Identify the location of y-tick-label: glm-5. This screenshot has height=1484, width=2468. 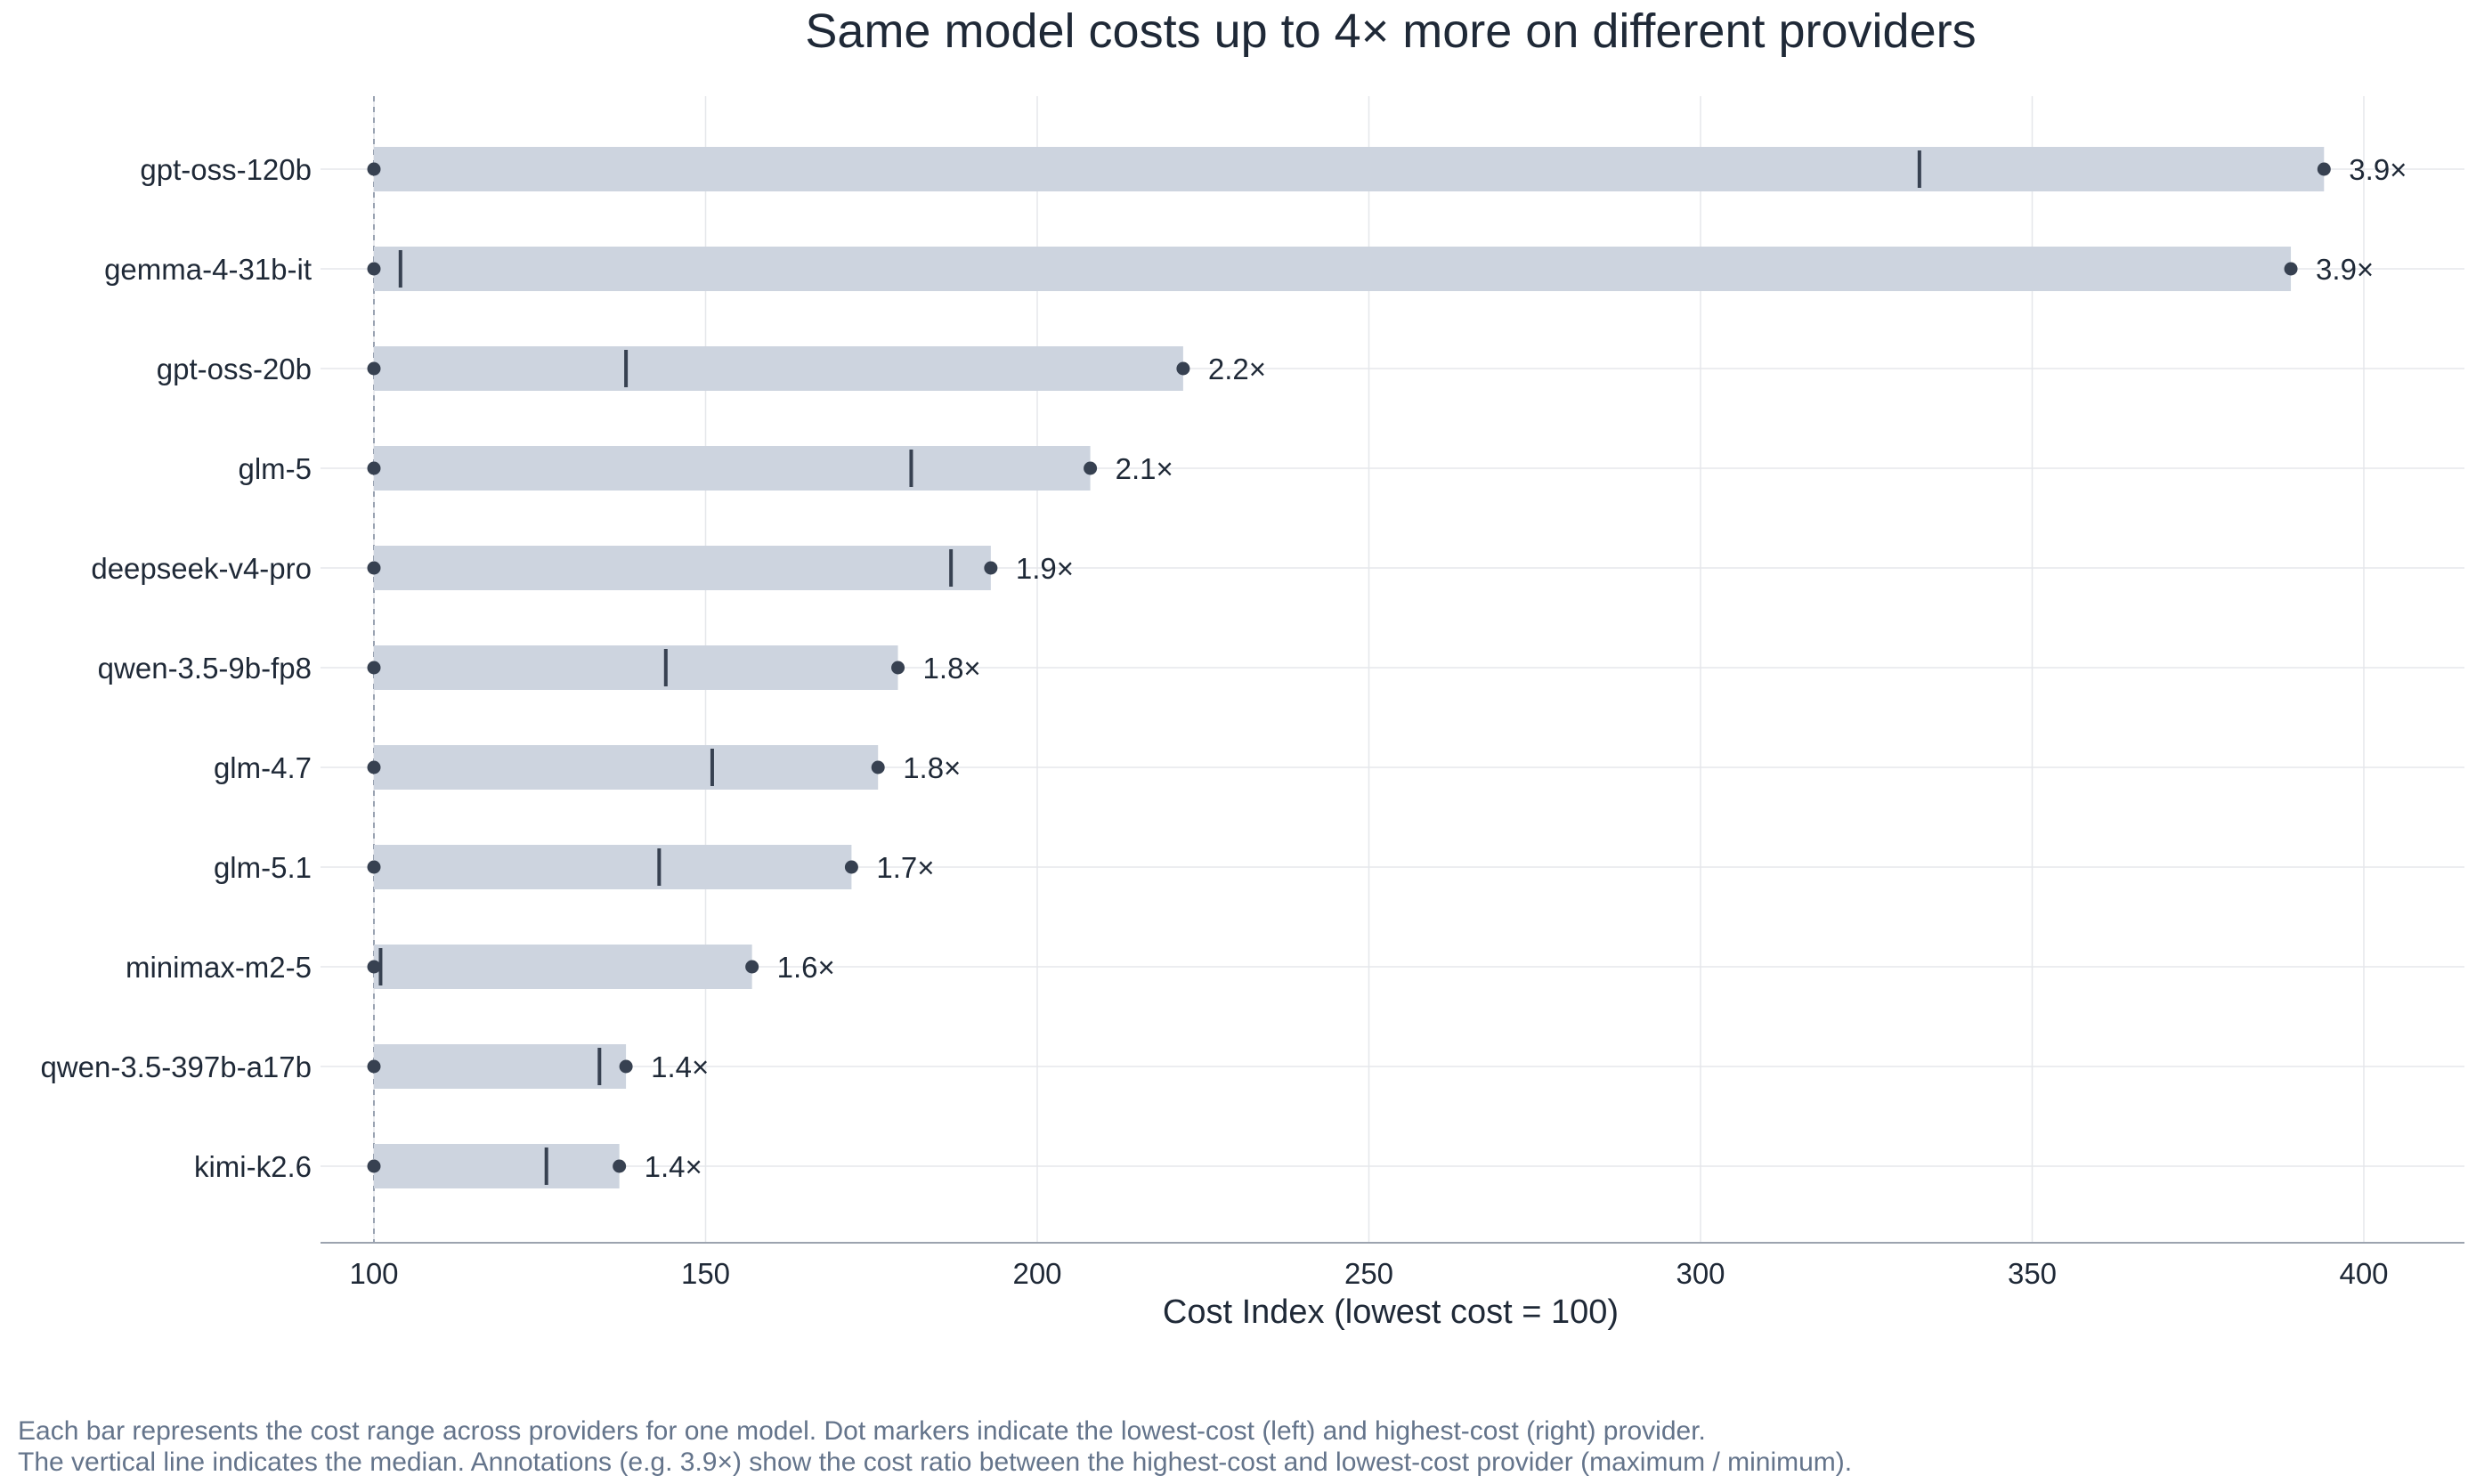
(275, 468).